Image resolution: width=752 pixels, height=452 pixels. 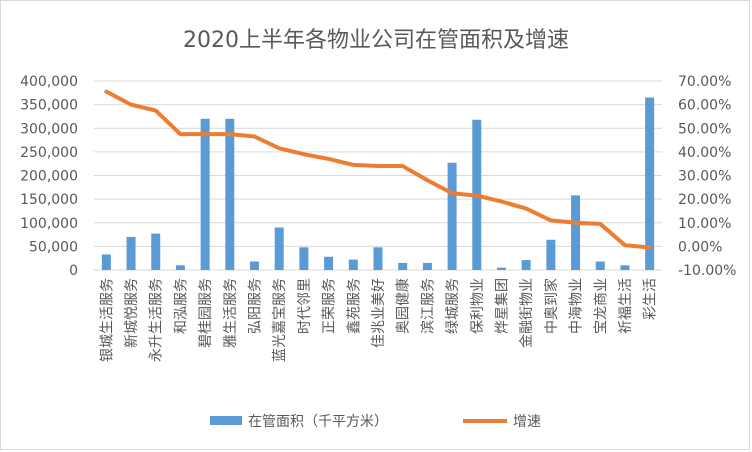 What do you see at coordinates (704, 153) in the screenshot?
I see `right-tick-label: 40.00%` at bounding box center [704, 153].